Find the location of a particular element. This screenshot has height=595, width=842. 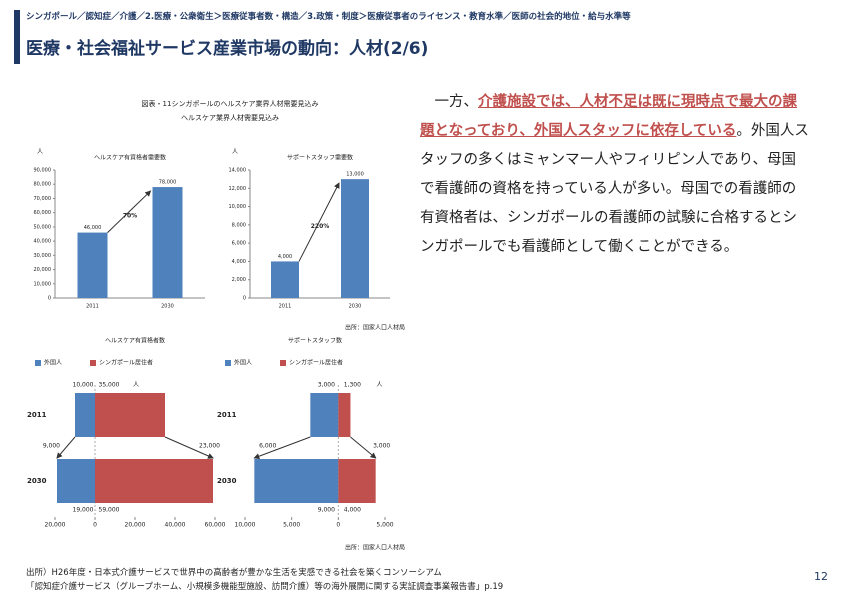

value-label: 10,000 is located at coordinates (83, 385).